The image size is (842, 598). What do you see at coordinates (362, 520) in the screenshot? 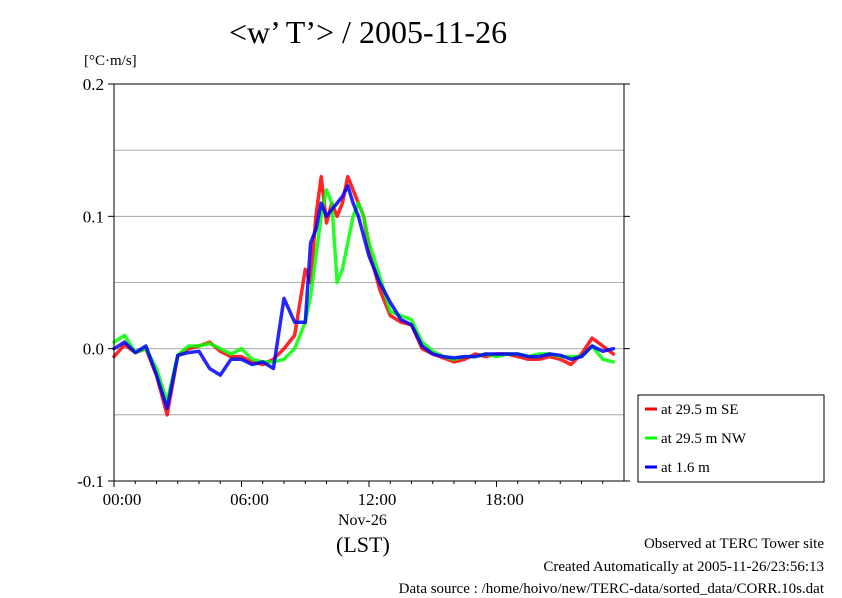
I see `x-date-label: Nov-26` at bounding box center [362, 520].